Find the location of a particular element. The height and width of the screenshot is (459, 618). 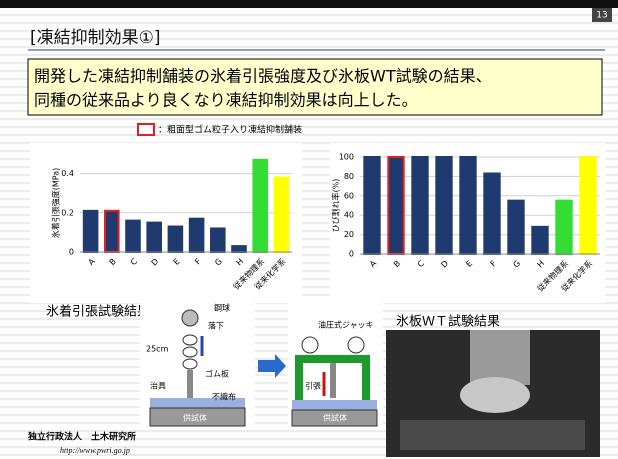

photo is located at coordinates (493, 393).